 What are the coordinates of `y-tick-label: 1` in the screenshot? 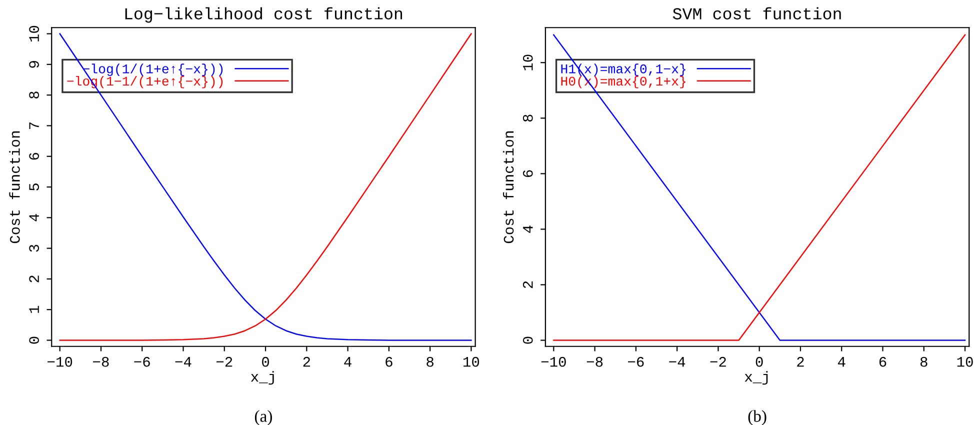 It's located at (34, 309).